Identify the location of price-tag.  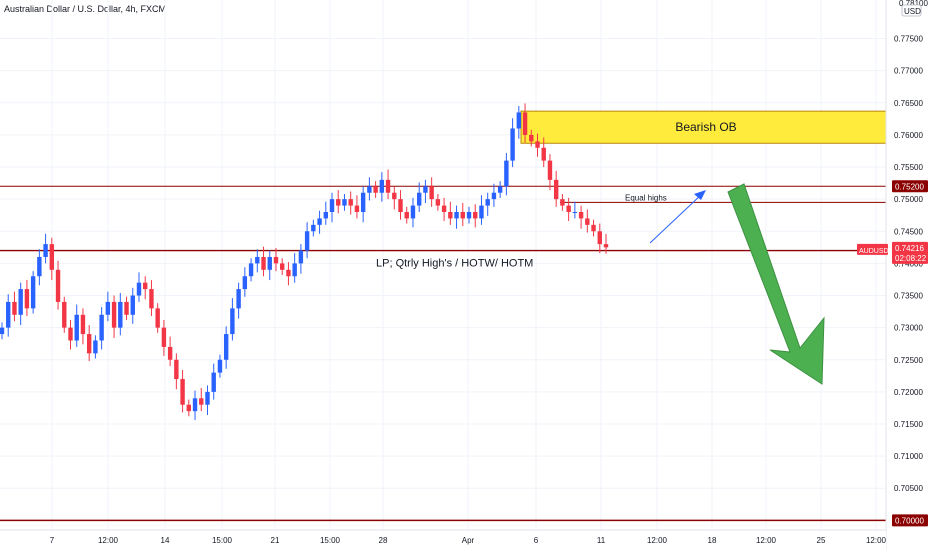
(910, 186).